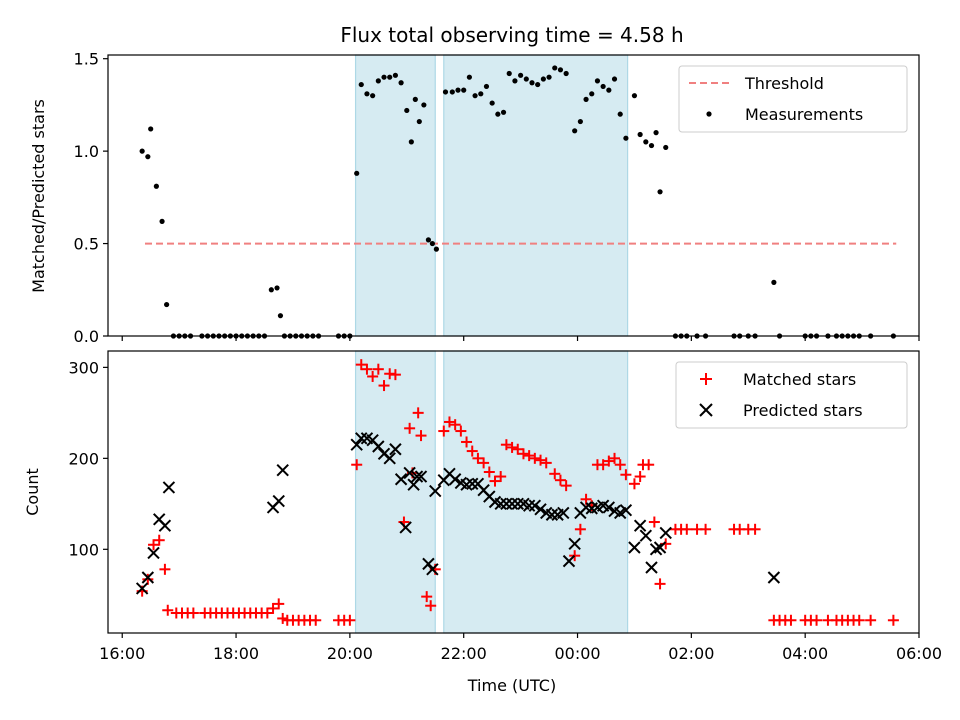 The width and height of the screenshot is (960, 720). Describe the element at coordinates (83, 458) in the screenshot. I see `y-tick-label: 200` at that location.